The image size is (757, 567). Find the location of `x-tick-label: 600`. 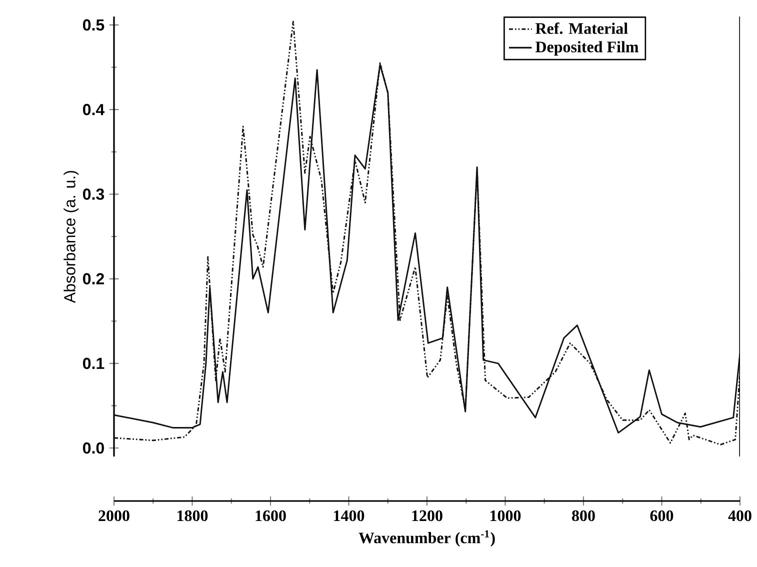

x-tick-label: 600 is located at coordinates (662, 516).